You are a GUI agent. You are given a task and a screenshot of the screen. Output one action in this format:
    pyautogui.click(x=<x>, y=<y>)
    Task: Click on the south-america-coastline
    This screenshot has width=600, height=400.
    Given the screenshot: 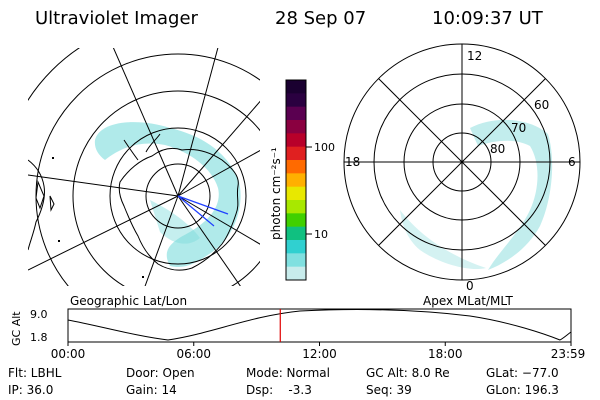 What is the action you would take?
    pyautogui.click(x=36, y=205)
    